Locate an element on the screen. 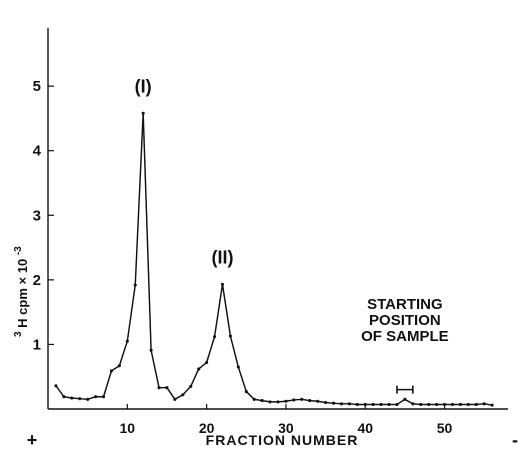 This screenshot has width=523, height=459. x-tick-label-0: 10 is located at coordinates (128, 428).